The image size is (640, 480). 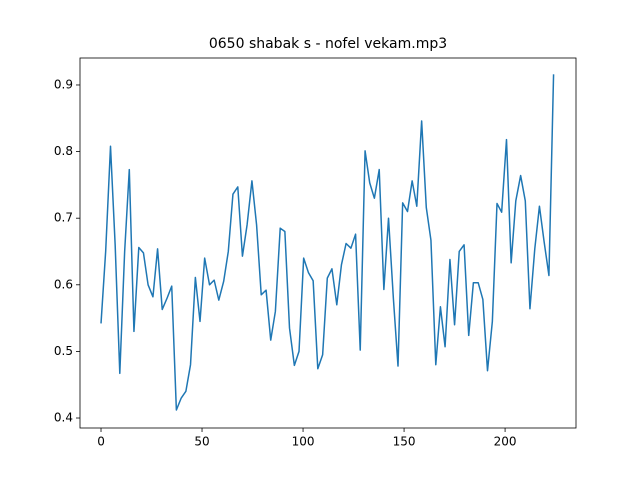 What do you see at coordinates (63, 84) in the screenshot?
I see `y-tick-label: 0.9` at bounding box center [63, 84].